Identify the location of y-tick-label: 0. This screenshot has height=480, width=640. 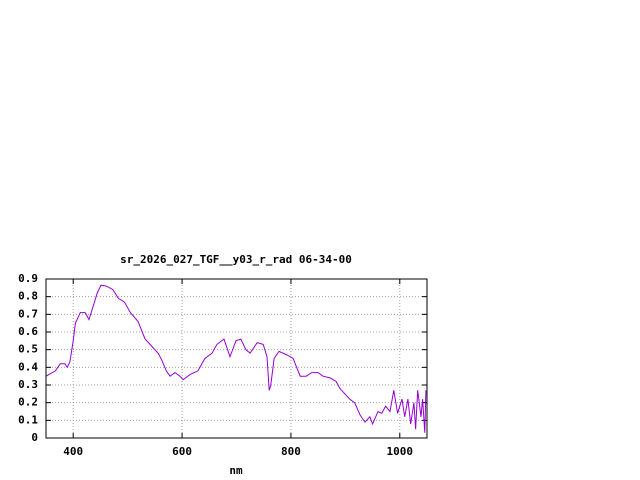
(34, 437).